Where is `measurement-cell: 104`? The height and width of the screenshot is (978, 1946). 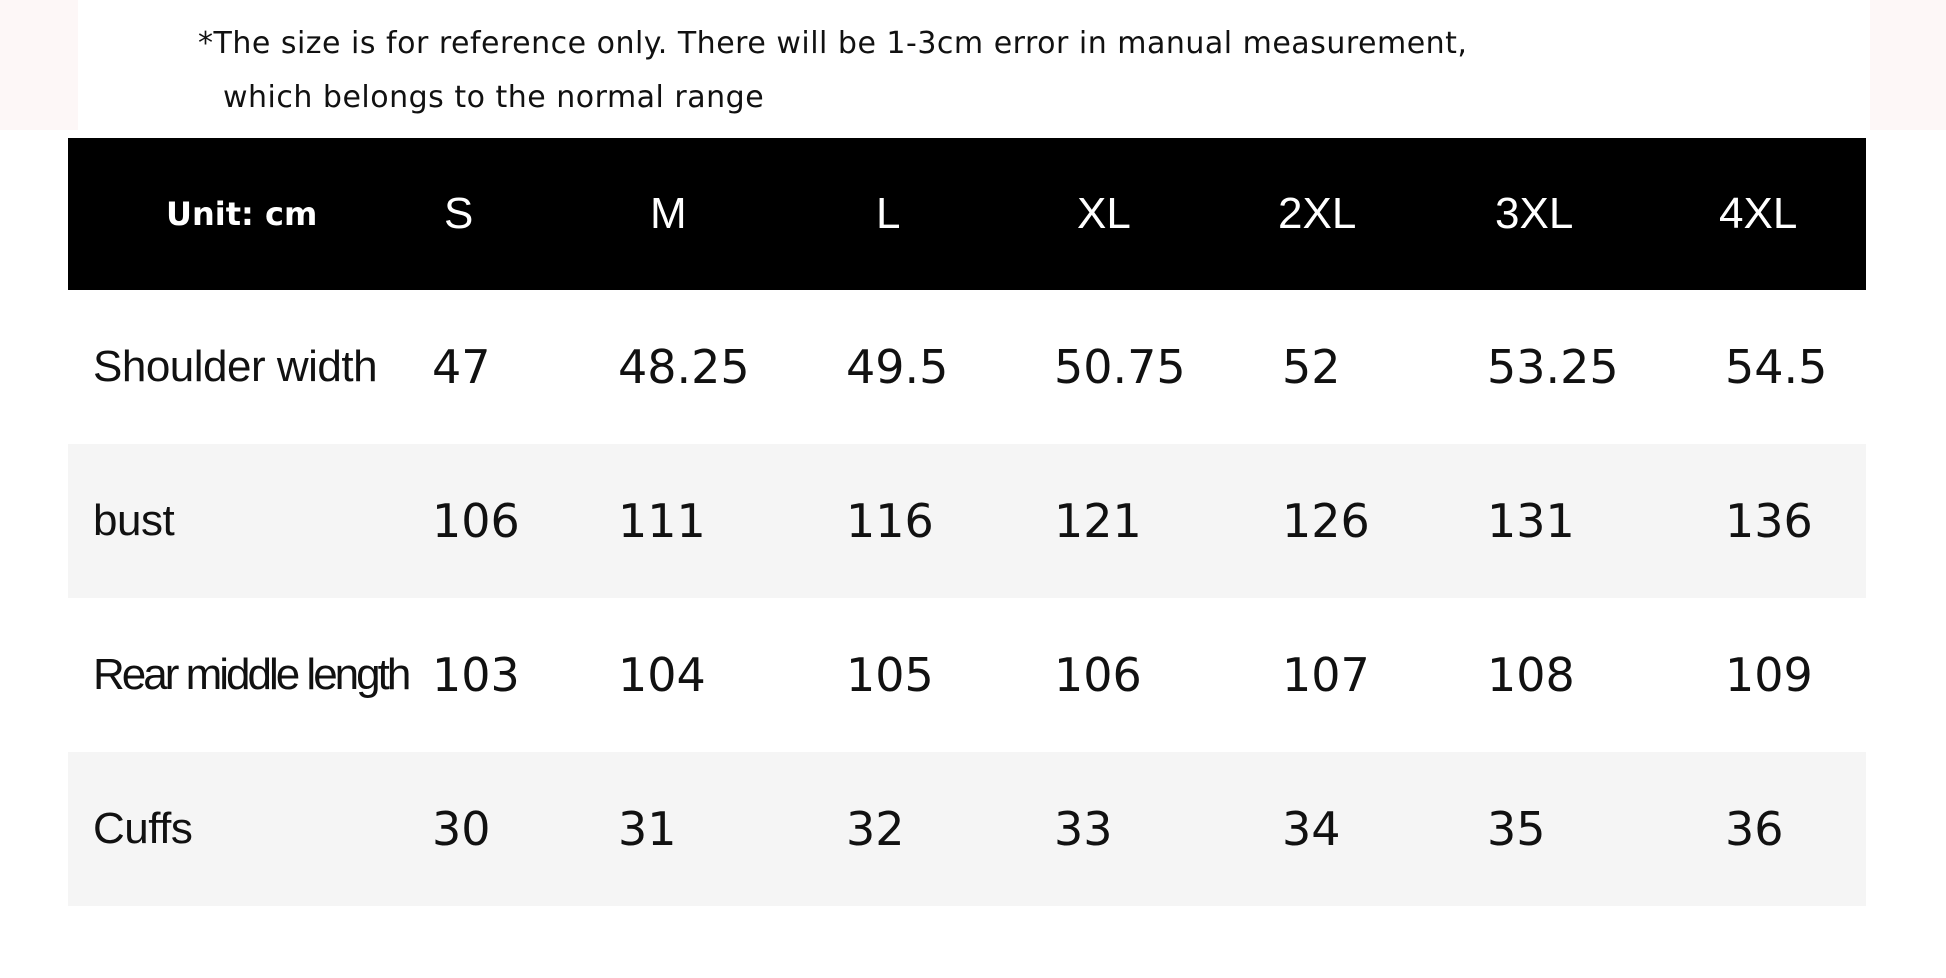
measurement-cell: 104 is located at coordinates (662, 675).